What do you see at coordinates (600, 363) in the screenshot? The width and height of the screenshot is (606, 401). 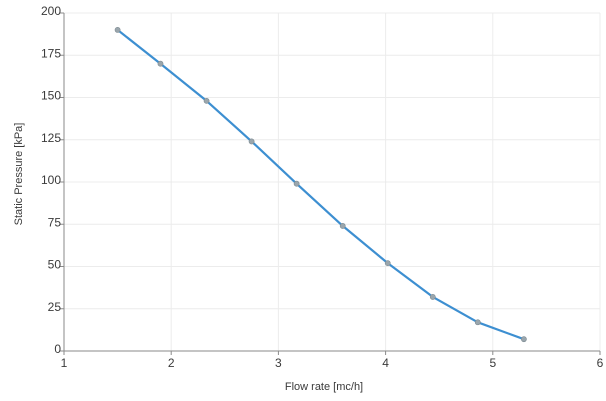 I see `x-tick-label: 6` at bounding box center [600, 363].